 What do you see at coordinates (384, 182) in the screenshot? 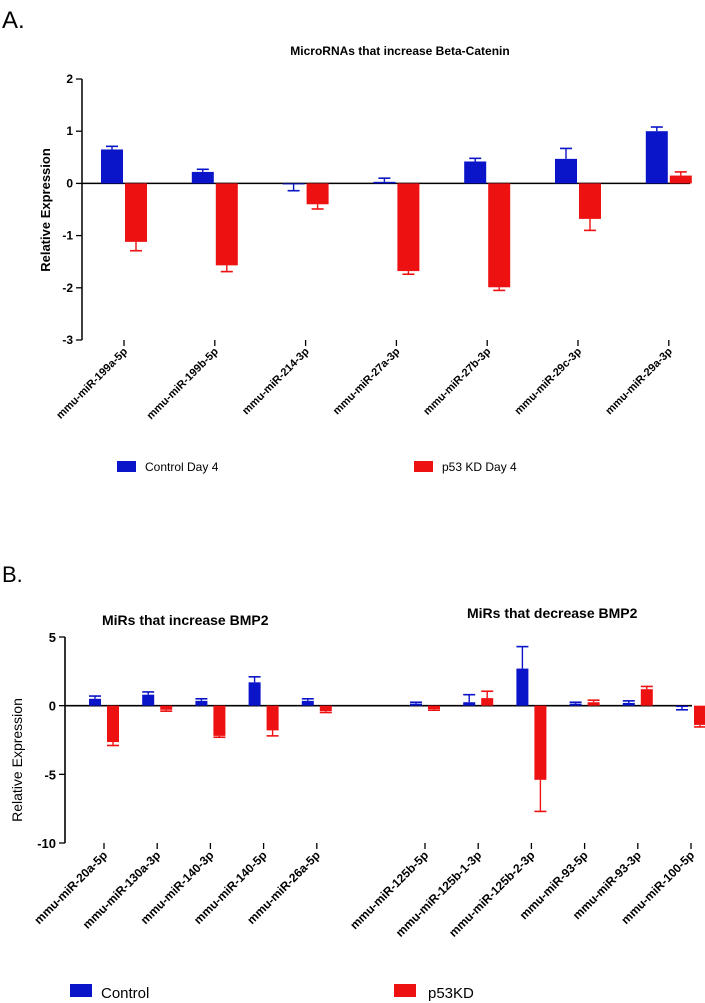
I see `a-control-3-bar` at bounding box center [384, 182].